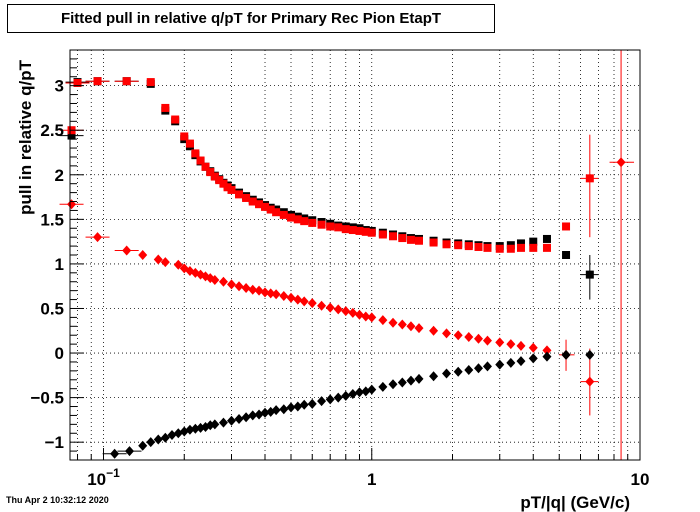 This screenshot has width=700, height=512. What do you see at coordinates (52, 308) in the screenshot?
I see `y-tick-label: 0.5` at bounding box center [52, 308].